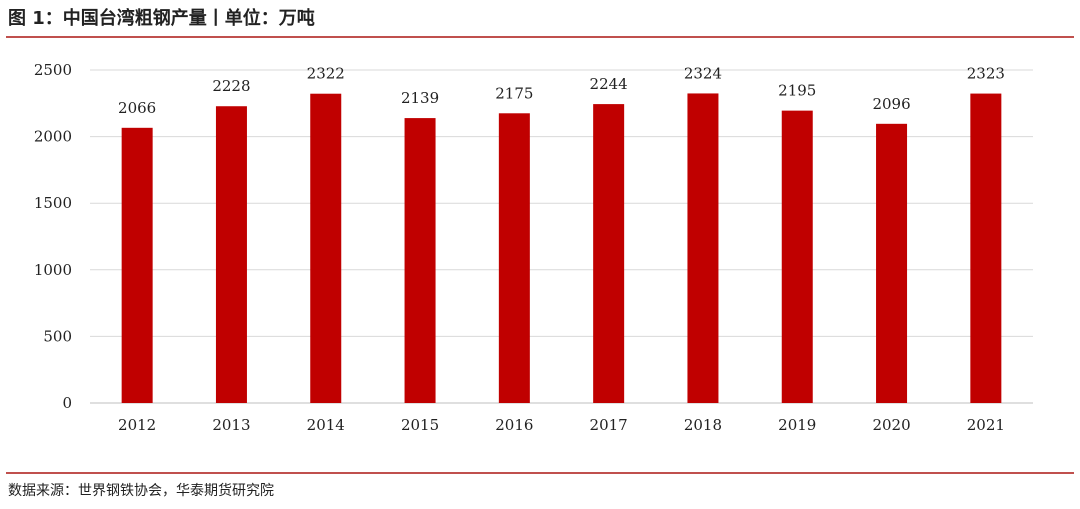  What do you see at coordinates (703, 73) in the screenshot?
I see `data-label-2018: 2324` at bounding box center [703, 73].